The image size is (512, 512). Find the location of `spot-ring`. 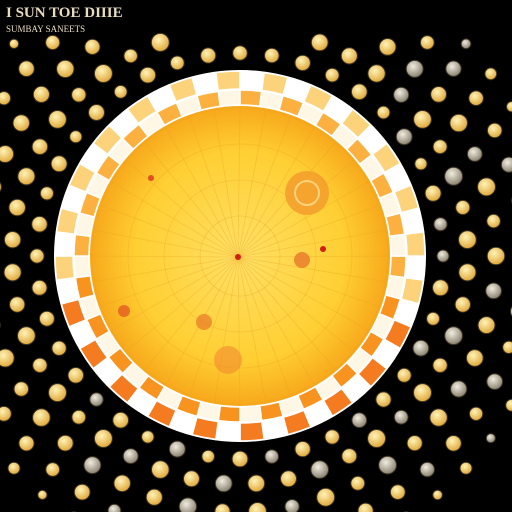

spot-ring is located at coordinates (307, 193).